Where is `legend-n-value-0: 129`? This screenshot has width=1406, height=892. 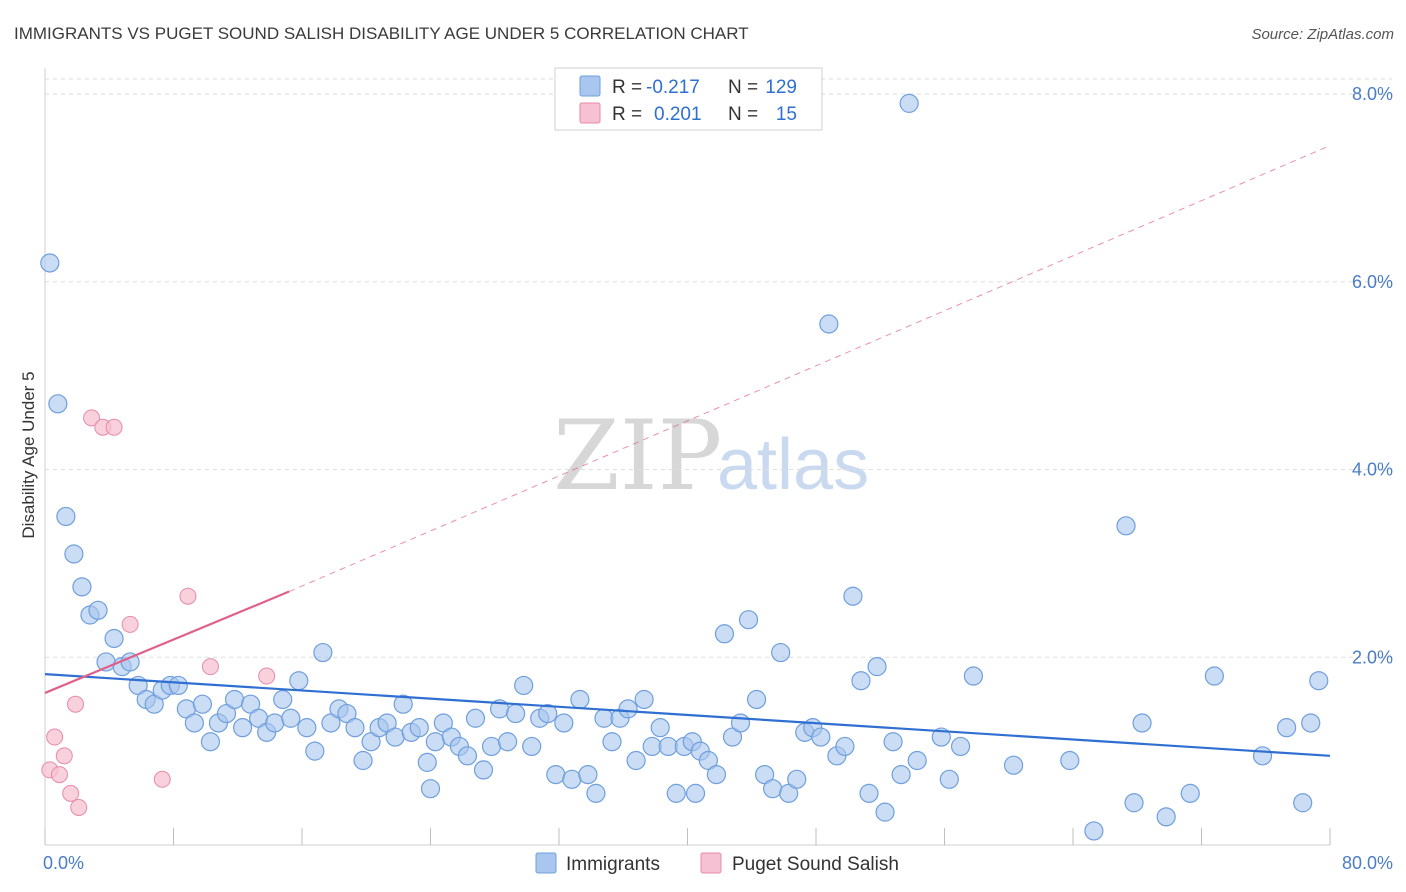 legend-n-value-0: 129 is located at coordinates (781, 87).